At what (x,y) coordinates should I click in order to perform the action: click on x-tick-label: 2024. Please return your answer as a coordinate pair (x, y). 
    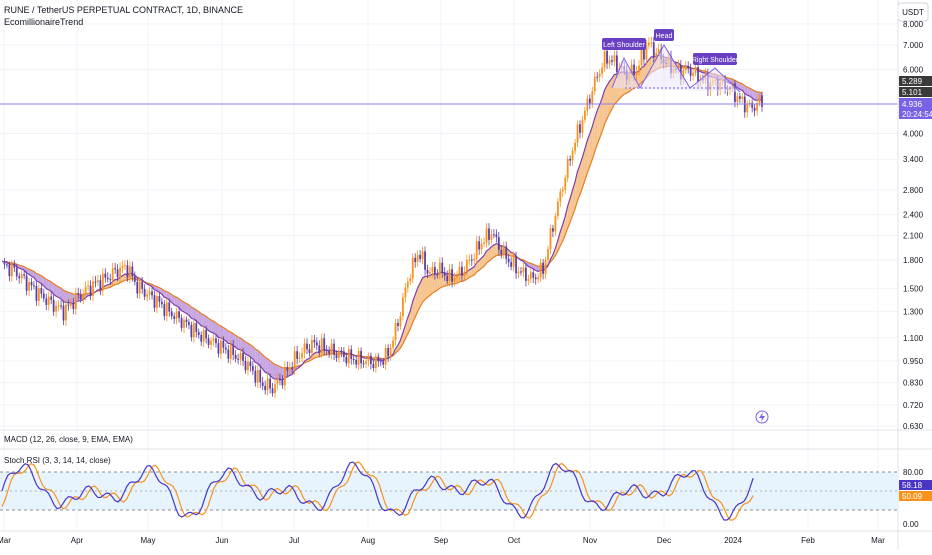
    Looking at the image, I should click on (733, 540).